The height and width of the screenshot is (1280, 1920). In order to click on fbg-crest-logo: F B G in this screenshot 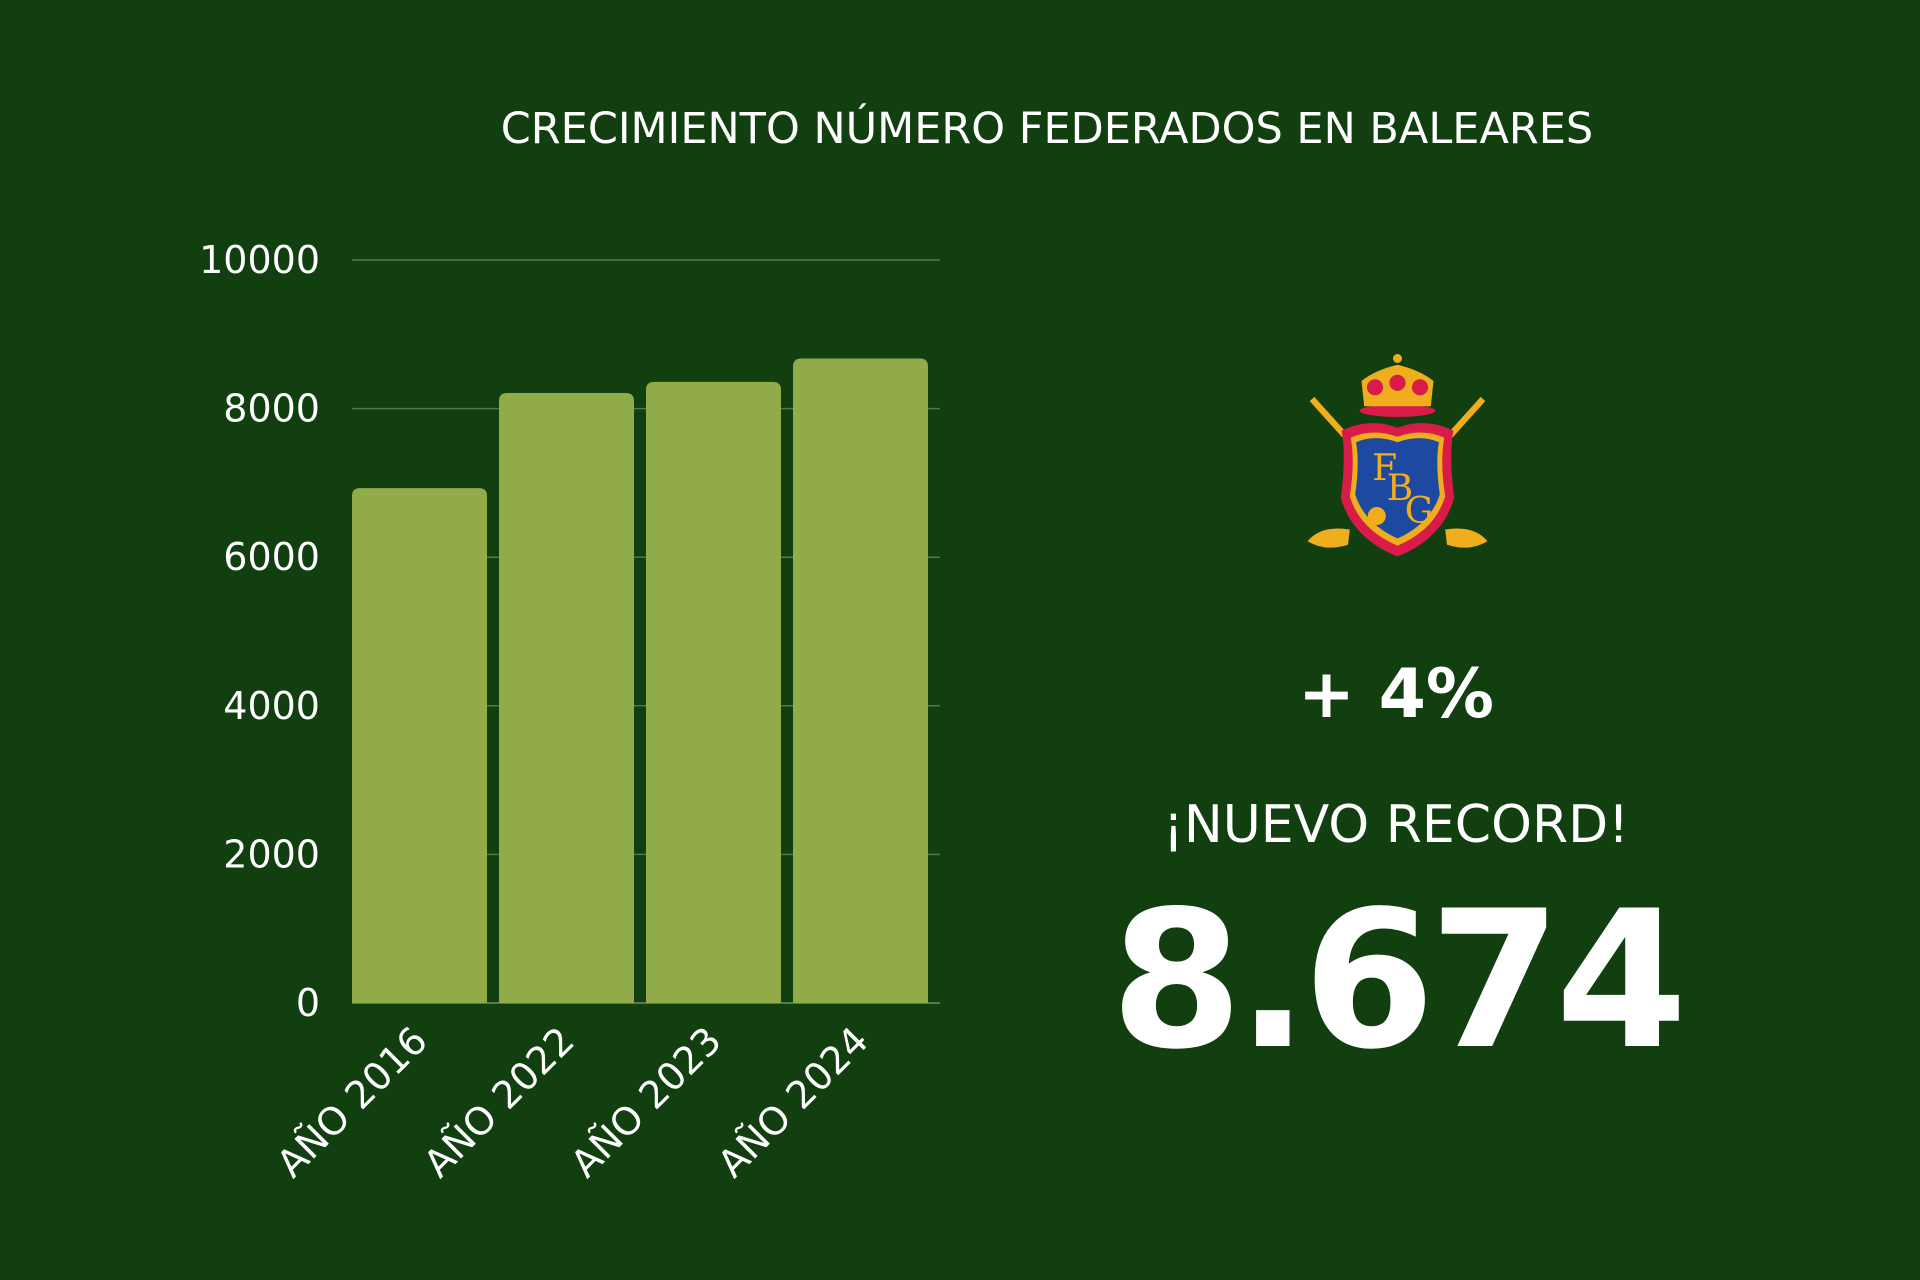, I will do `click(1397, 455)`.